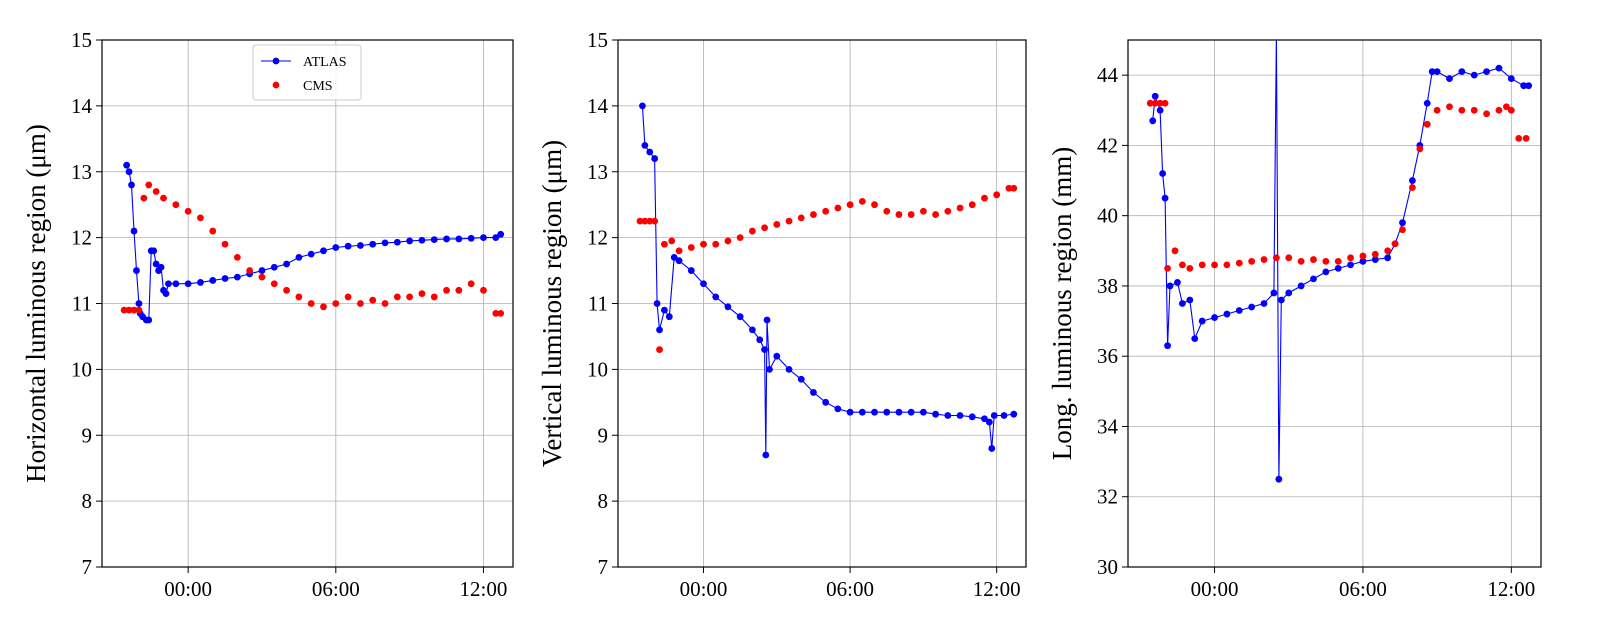 The height and width of the screenshot is (640, 1600). Describe the element at coordinates (597, 238) in the screenshot. I see `y-tick-label: 12` at that location.